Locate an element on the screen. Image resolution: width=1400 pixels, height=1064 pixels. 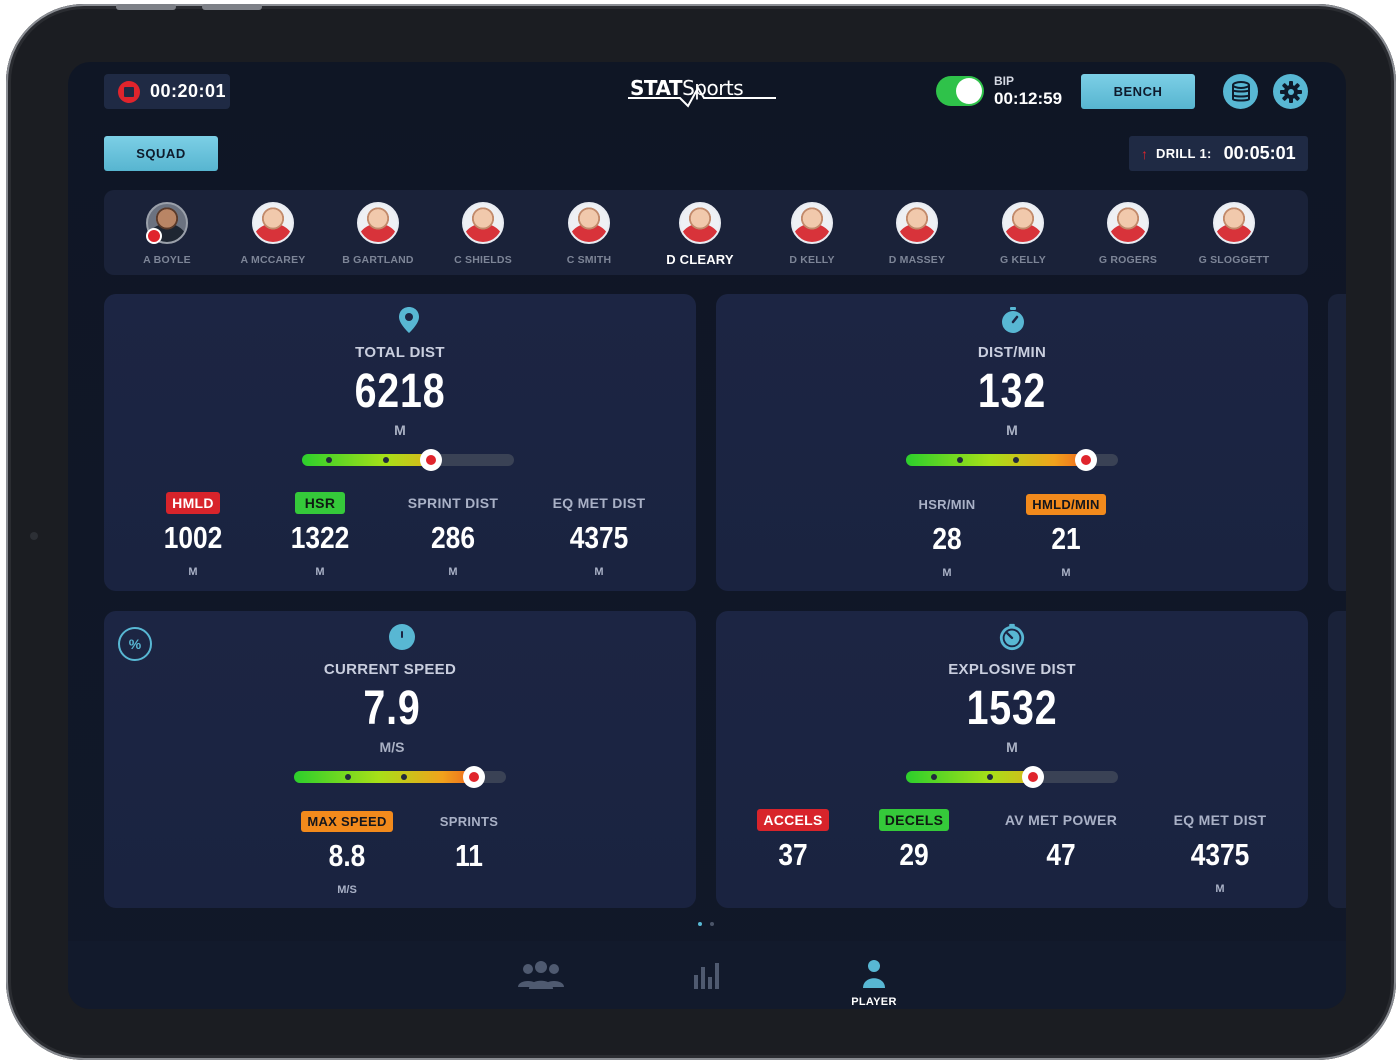
player-item-selected: D CLEARY is located at coordinates (700, 234).